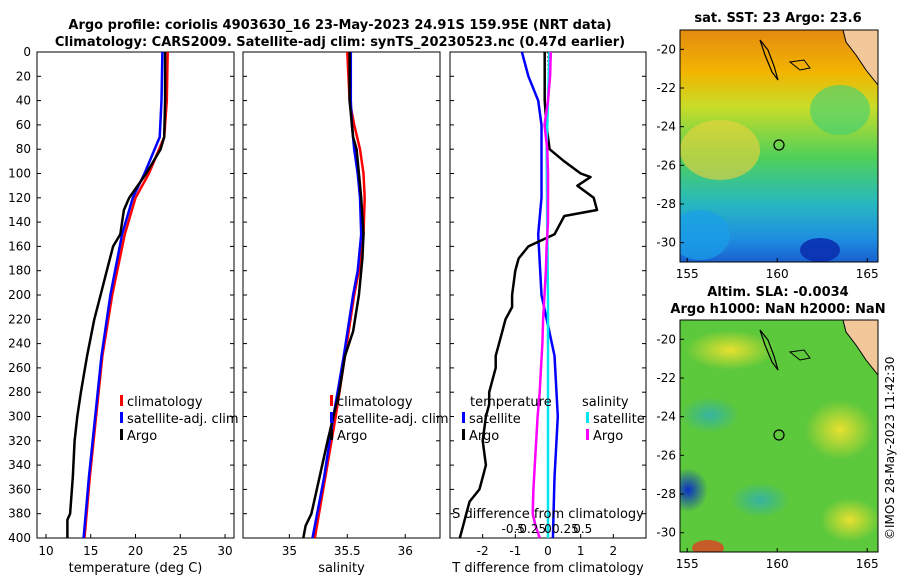  I want to click on sla-map-field, so click(779, 436).